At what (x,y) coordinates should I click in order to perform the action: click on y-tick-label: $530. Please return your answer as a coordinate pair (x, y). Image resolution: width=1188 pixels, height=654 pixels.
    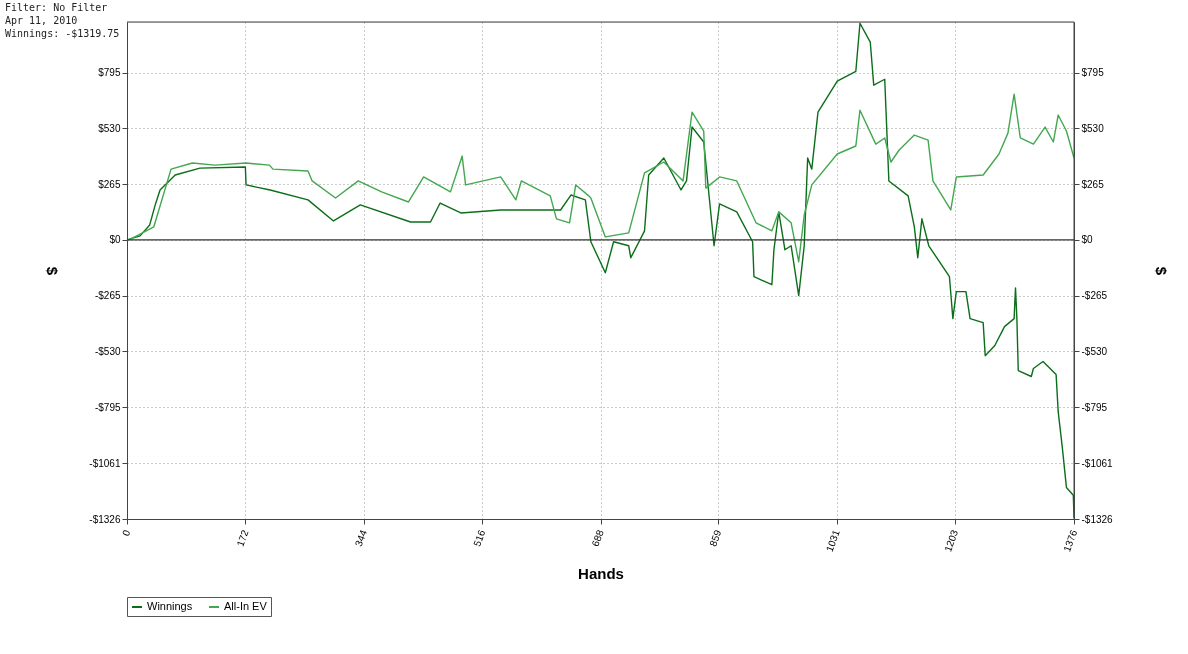
    Looking at the image, I should click on (109, 128).